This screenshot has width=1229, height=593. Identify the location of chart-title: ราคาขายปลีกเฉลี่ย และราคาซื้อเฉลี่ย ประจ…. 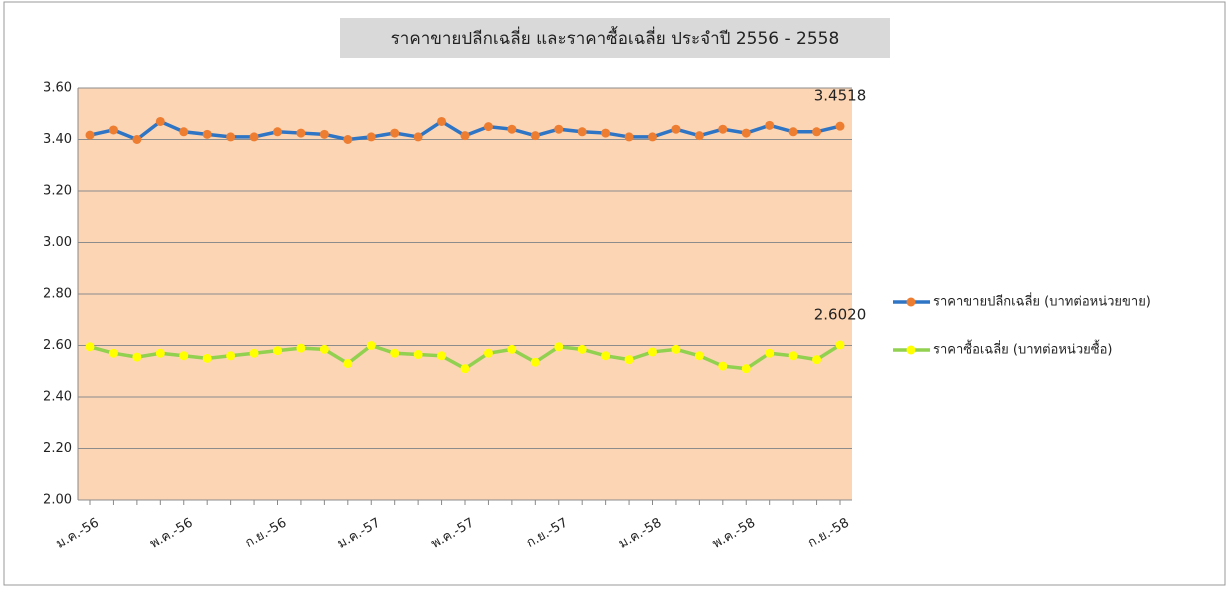
(615, 37).